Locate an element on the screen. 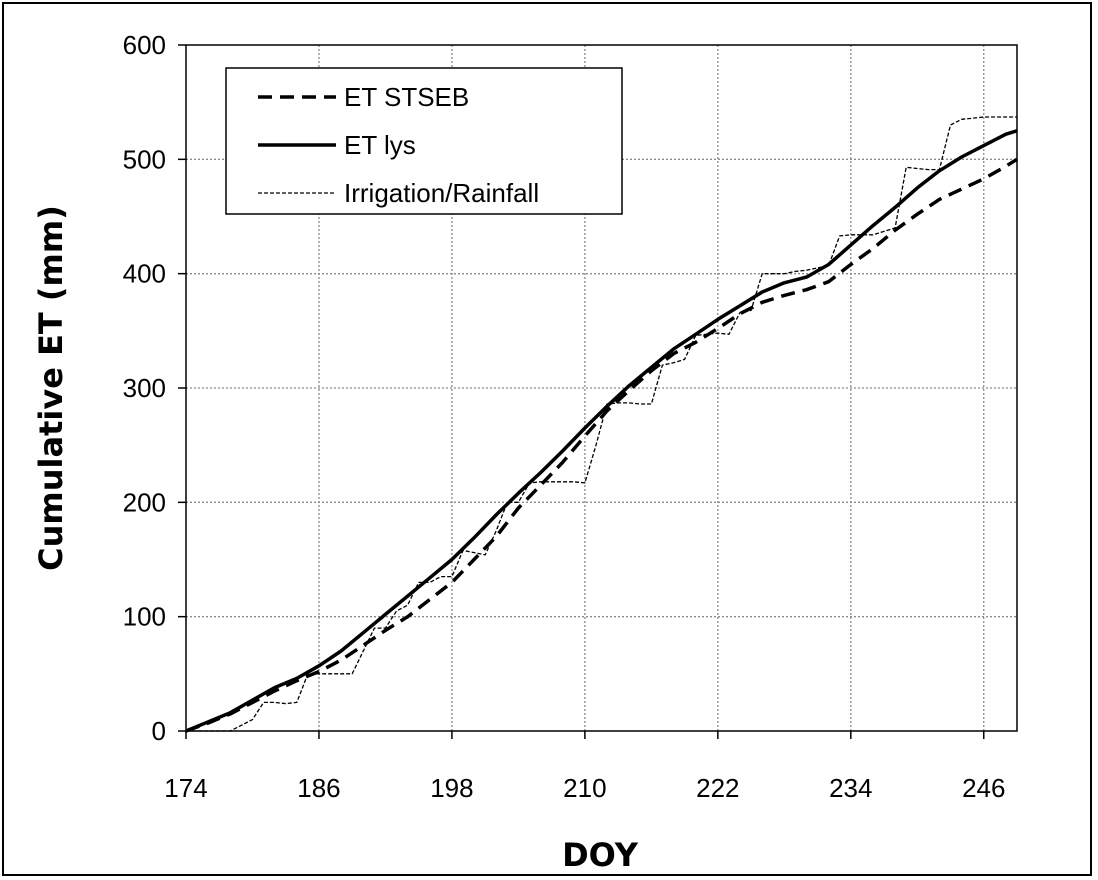  y-tick-label: 300 is located at coordinates (144, 388).